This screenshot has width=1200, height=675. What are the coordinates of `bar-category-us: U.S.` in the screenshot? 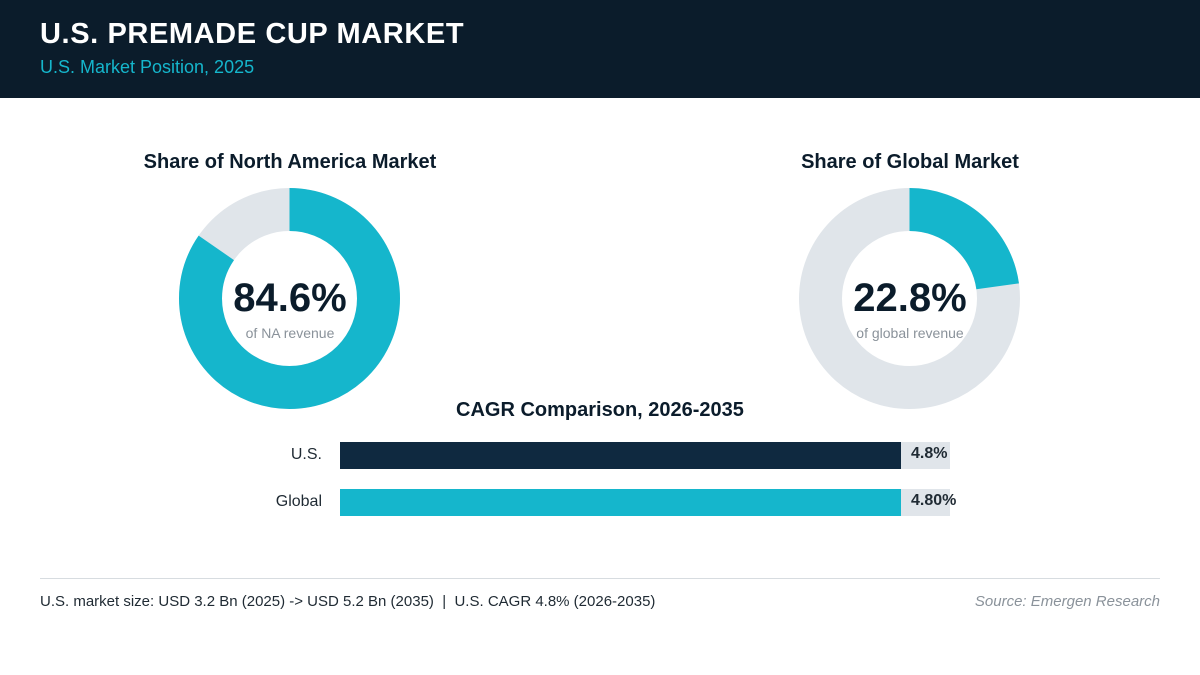 It's located at (306, 454).